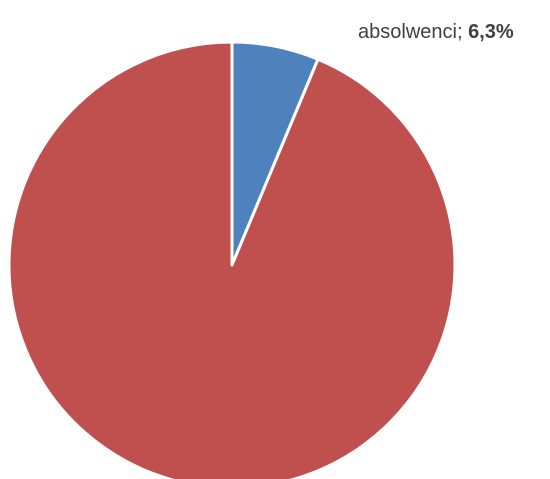  Describe the element at coordinates (407, 32) in the screenshot. I see `slice-label-name: absolwenci` at that location.